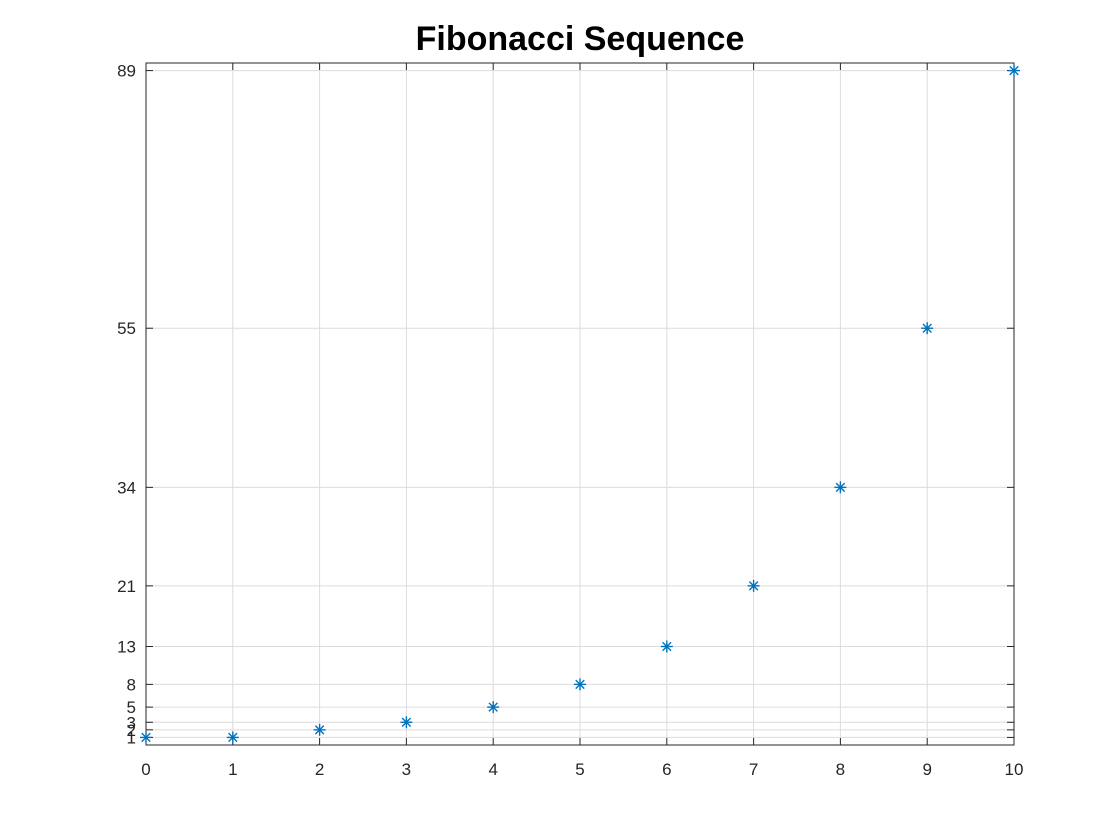  I want to click on x-tick-label: 7, so click(753, 769).